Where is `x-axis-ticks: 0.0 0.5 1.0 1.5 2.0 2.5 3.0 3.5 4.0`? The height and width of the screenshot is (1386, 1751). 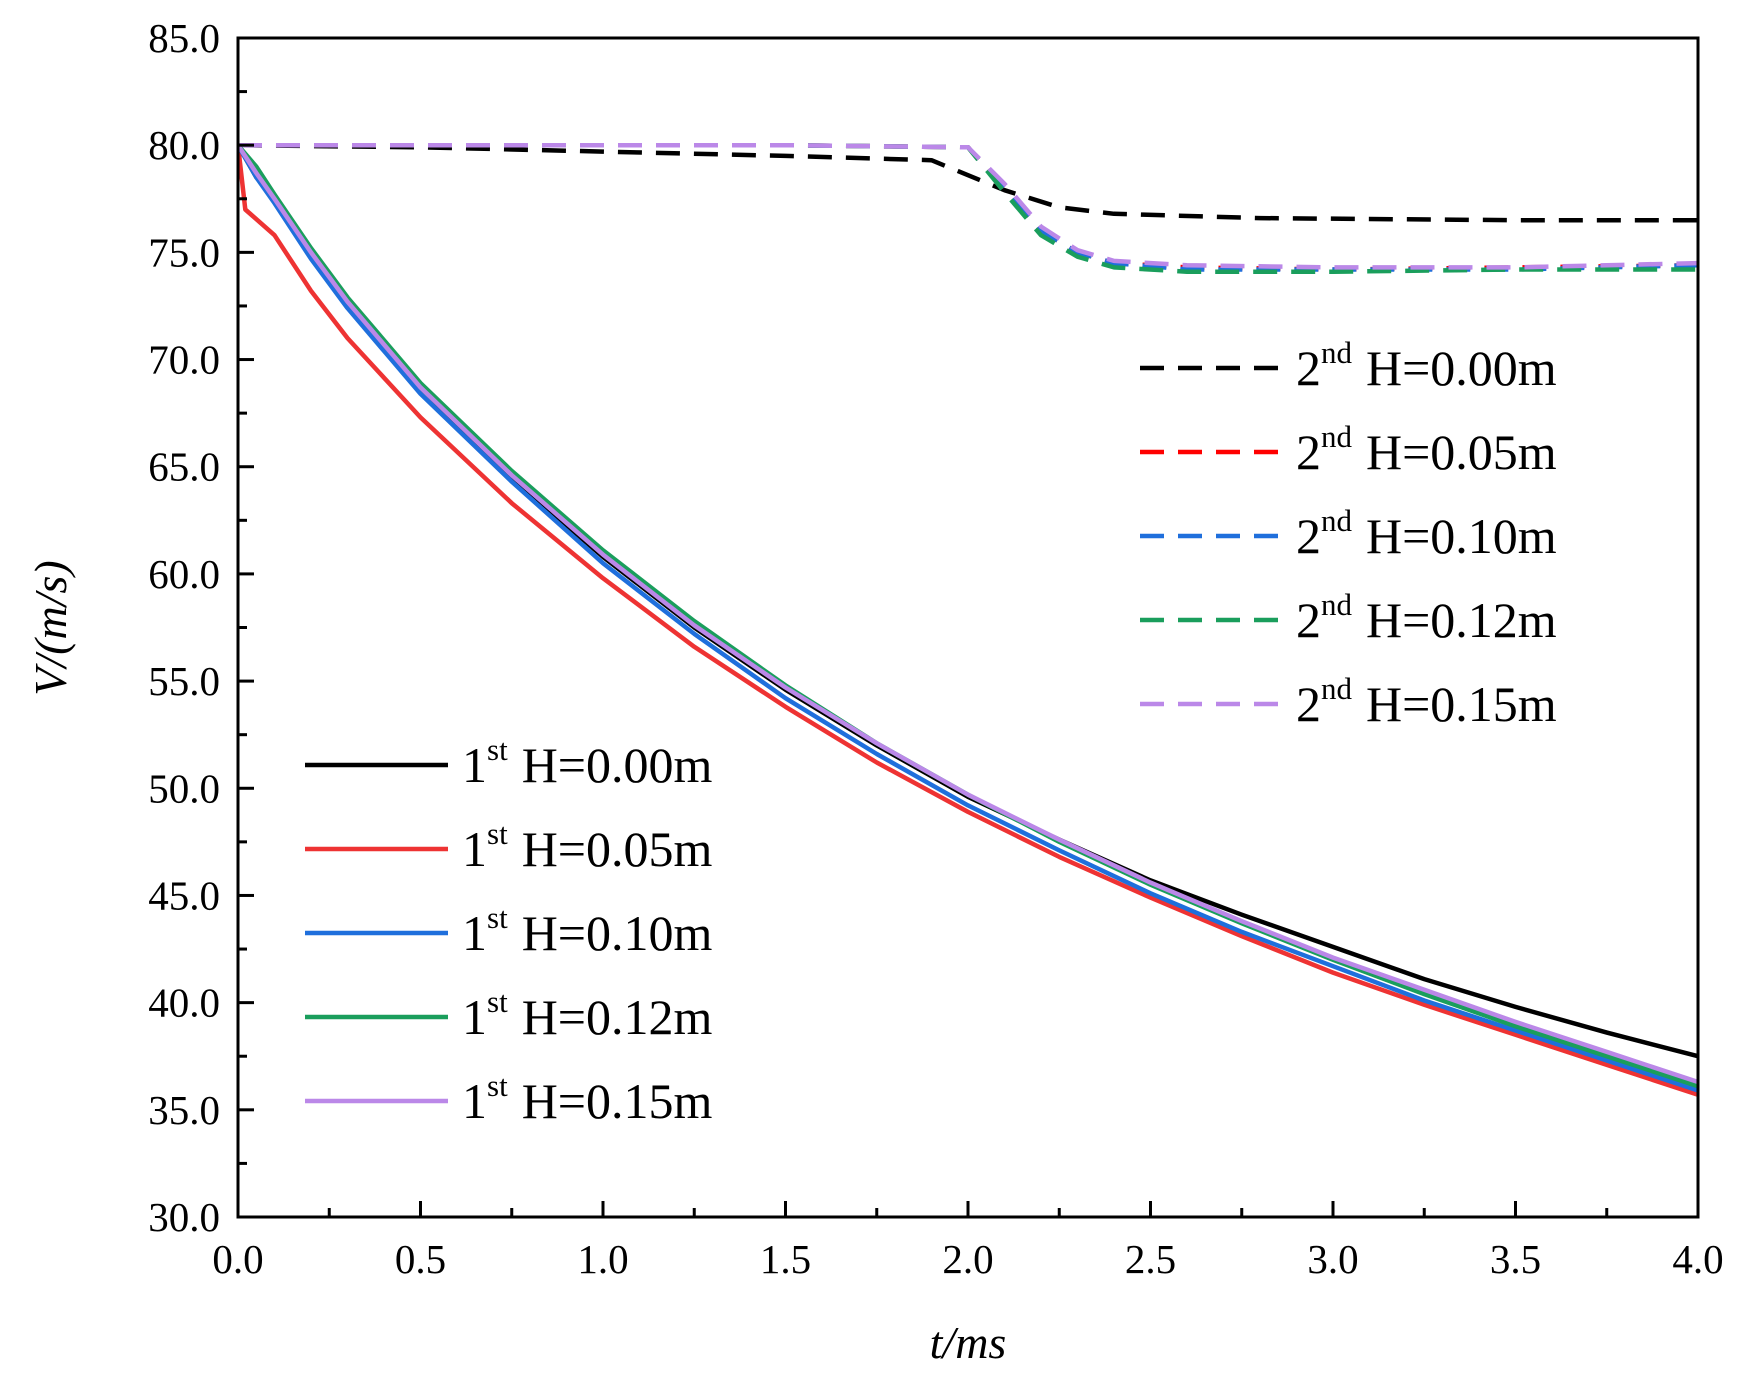 x-axis-ticks: 0.0 0.5 1.0 1.5 2.0 2.5 3.0 3.5 4.0 is located at coordinates (968, 1241).